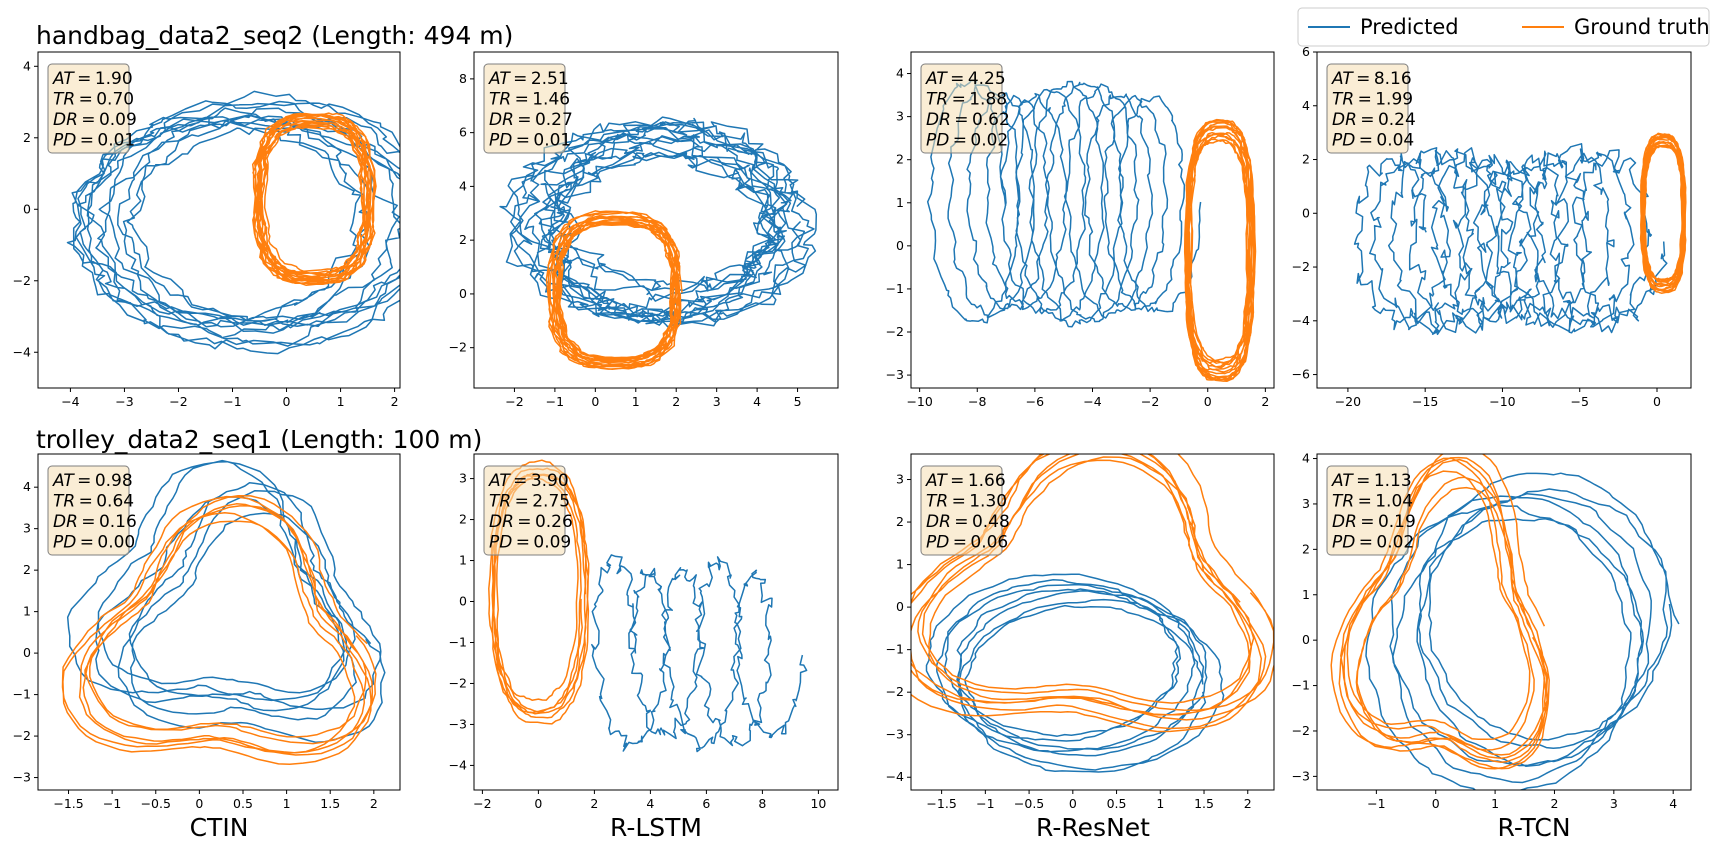  What do you see at coordinates (274, 35) in the screenshot?
I see `row-title-handbag: handbag_data2_seq2 (Length: 494 m)` at bounding box center [274, 35].